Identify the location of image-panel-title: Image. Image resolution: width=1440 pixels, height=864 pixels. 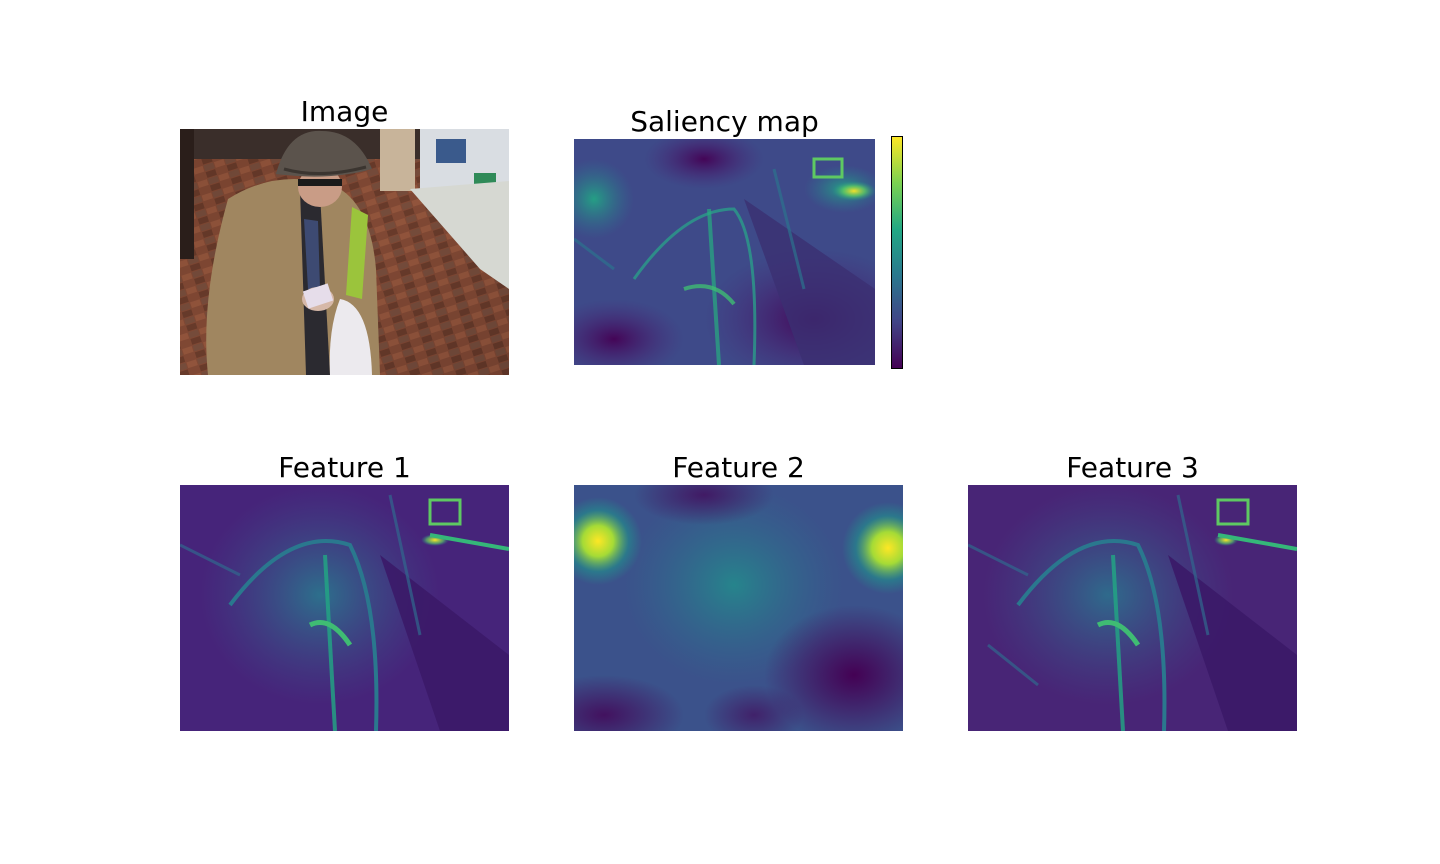
(344, 111).